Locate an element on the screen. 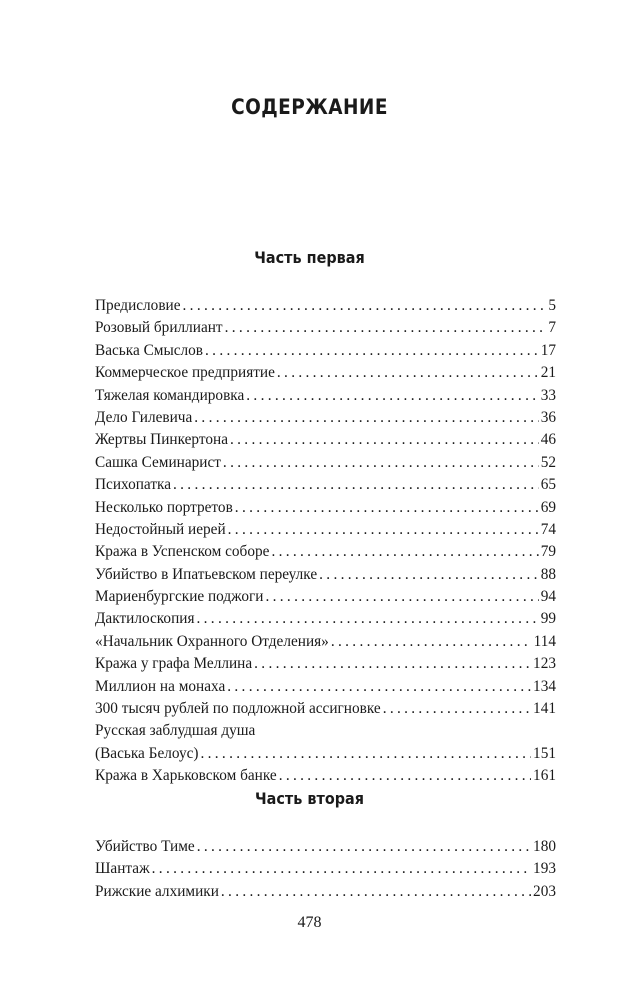 This screenshot has height=1000, width=619. toc-entry: Дактилоскопия 99 is located at coordinates (325, 619).